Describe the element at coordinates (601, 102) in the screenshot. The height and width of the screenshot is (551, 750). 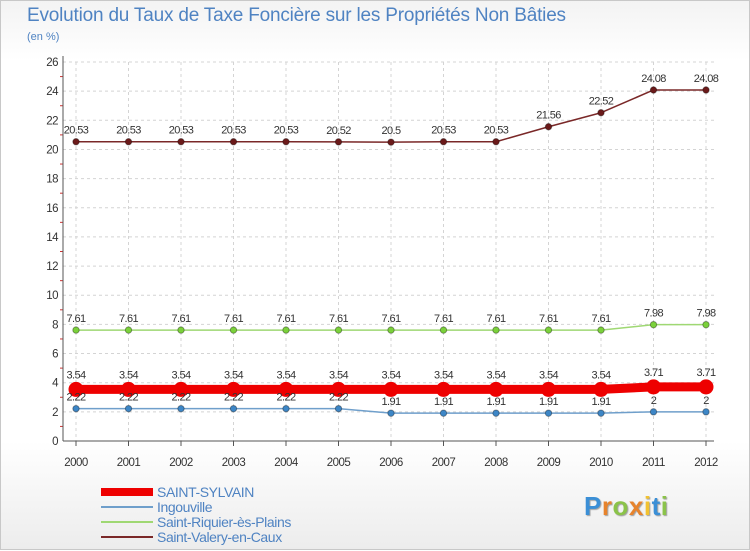
I see `data-label: 22.52` at that location.